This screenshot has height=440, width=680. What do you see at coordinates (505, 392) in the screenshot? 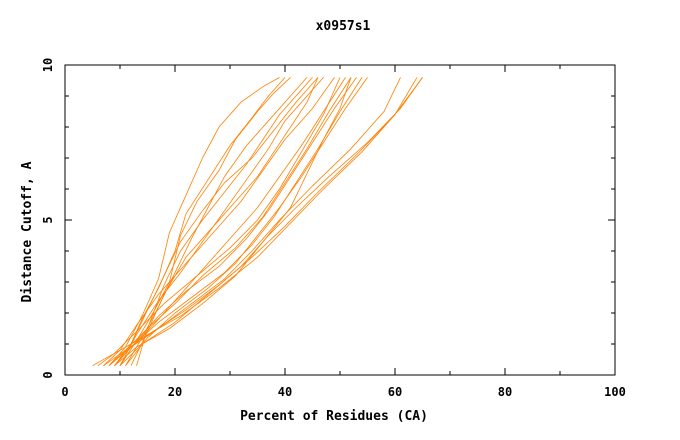
I see `x-tick-label: 80` at bounding box center [505, 392].